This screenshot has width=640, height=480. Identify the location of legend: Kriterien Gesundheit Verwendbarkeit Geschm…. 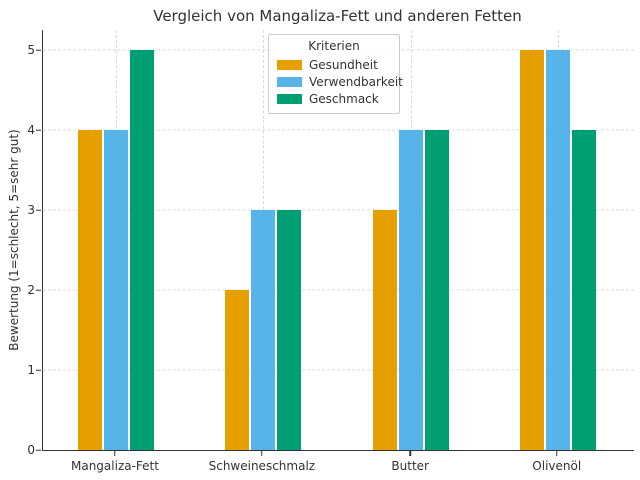
(335, 74).